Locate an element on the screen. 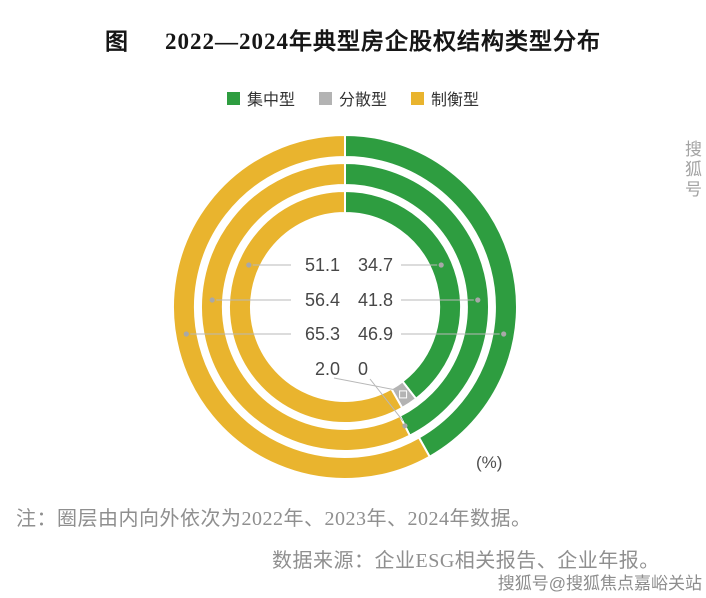  note-text: 注：圈层由内向外依次为2022年、2023年、2024年数据。 is located at coordinates (274, 519).